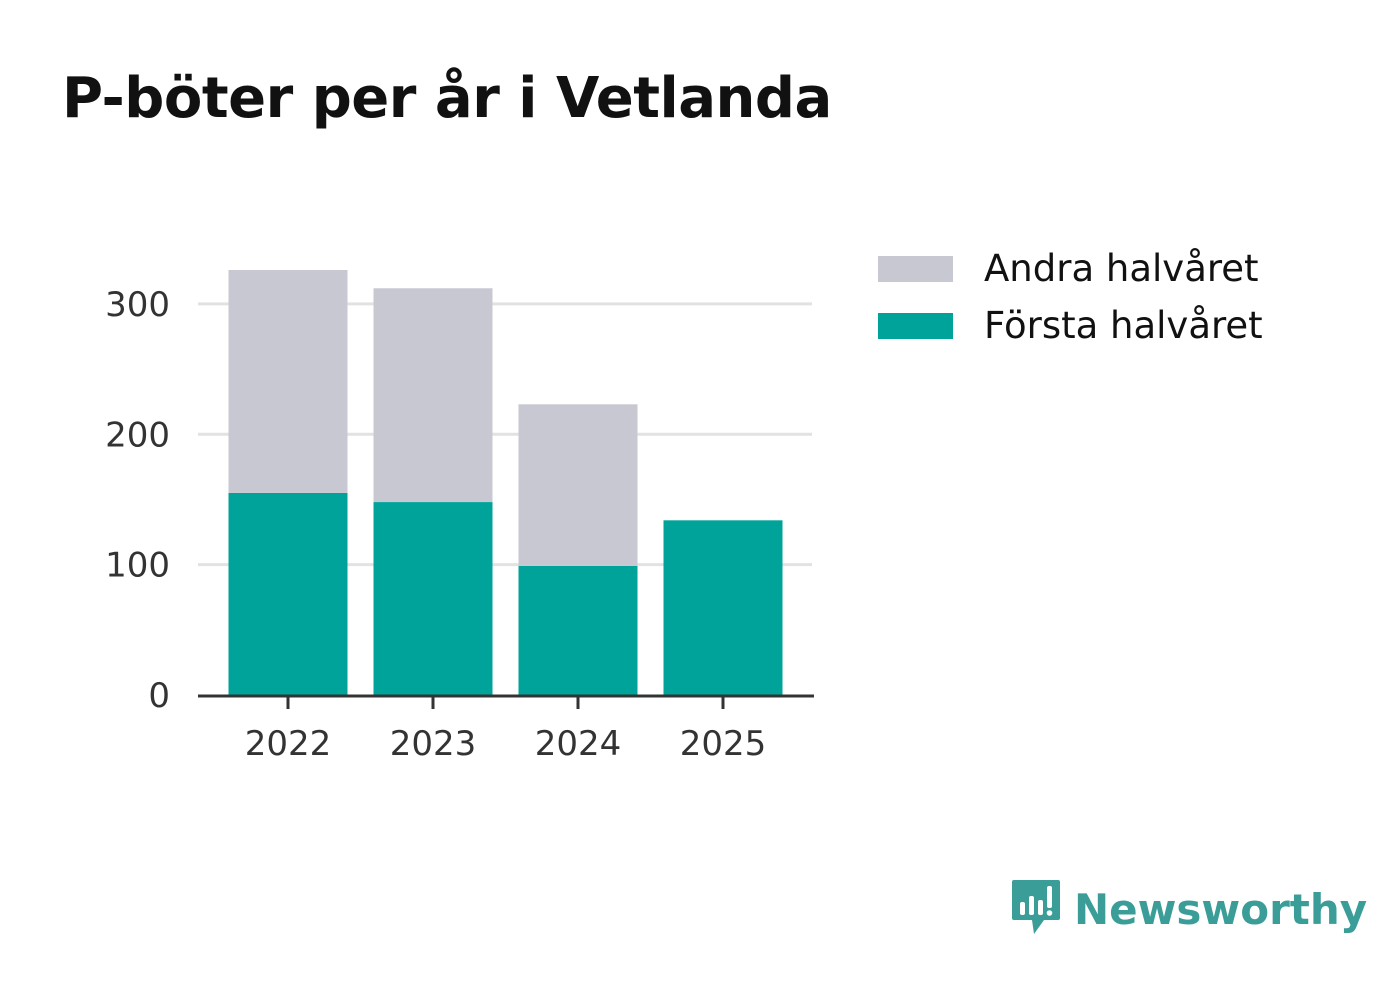  I want to click on y-tick-label-100: 100, so click(137, 566).